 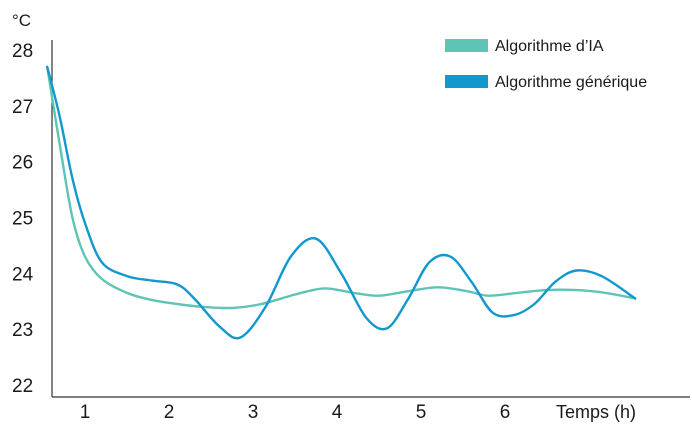 What do you see at coordinates (421, 412) in the screenshot?
I see `x-tick-label-5: 5` at bounding box center [421, 412].